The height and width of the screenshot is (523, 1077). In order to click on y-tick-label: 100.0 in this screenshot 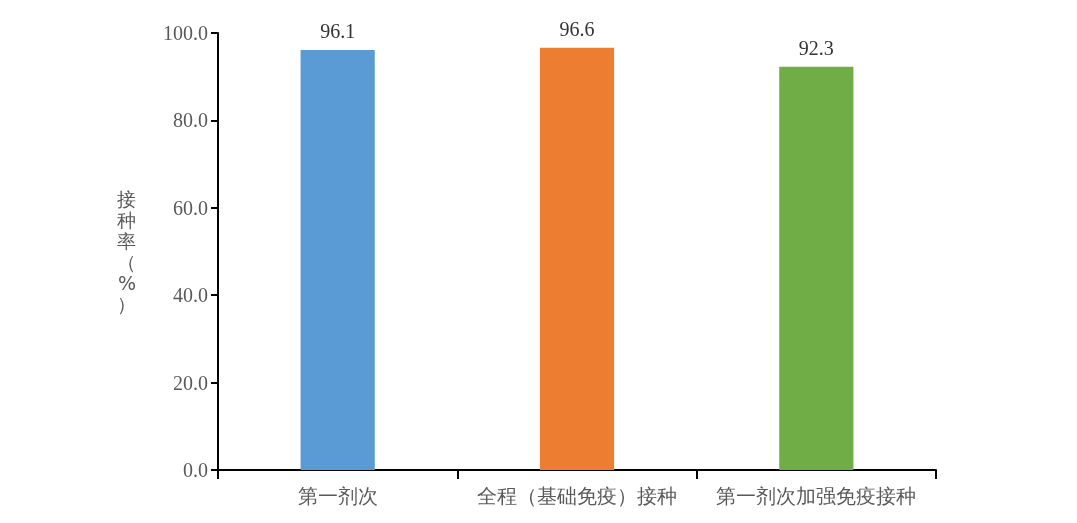, I will do `click(185, 33)`.